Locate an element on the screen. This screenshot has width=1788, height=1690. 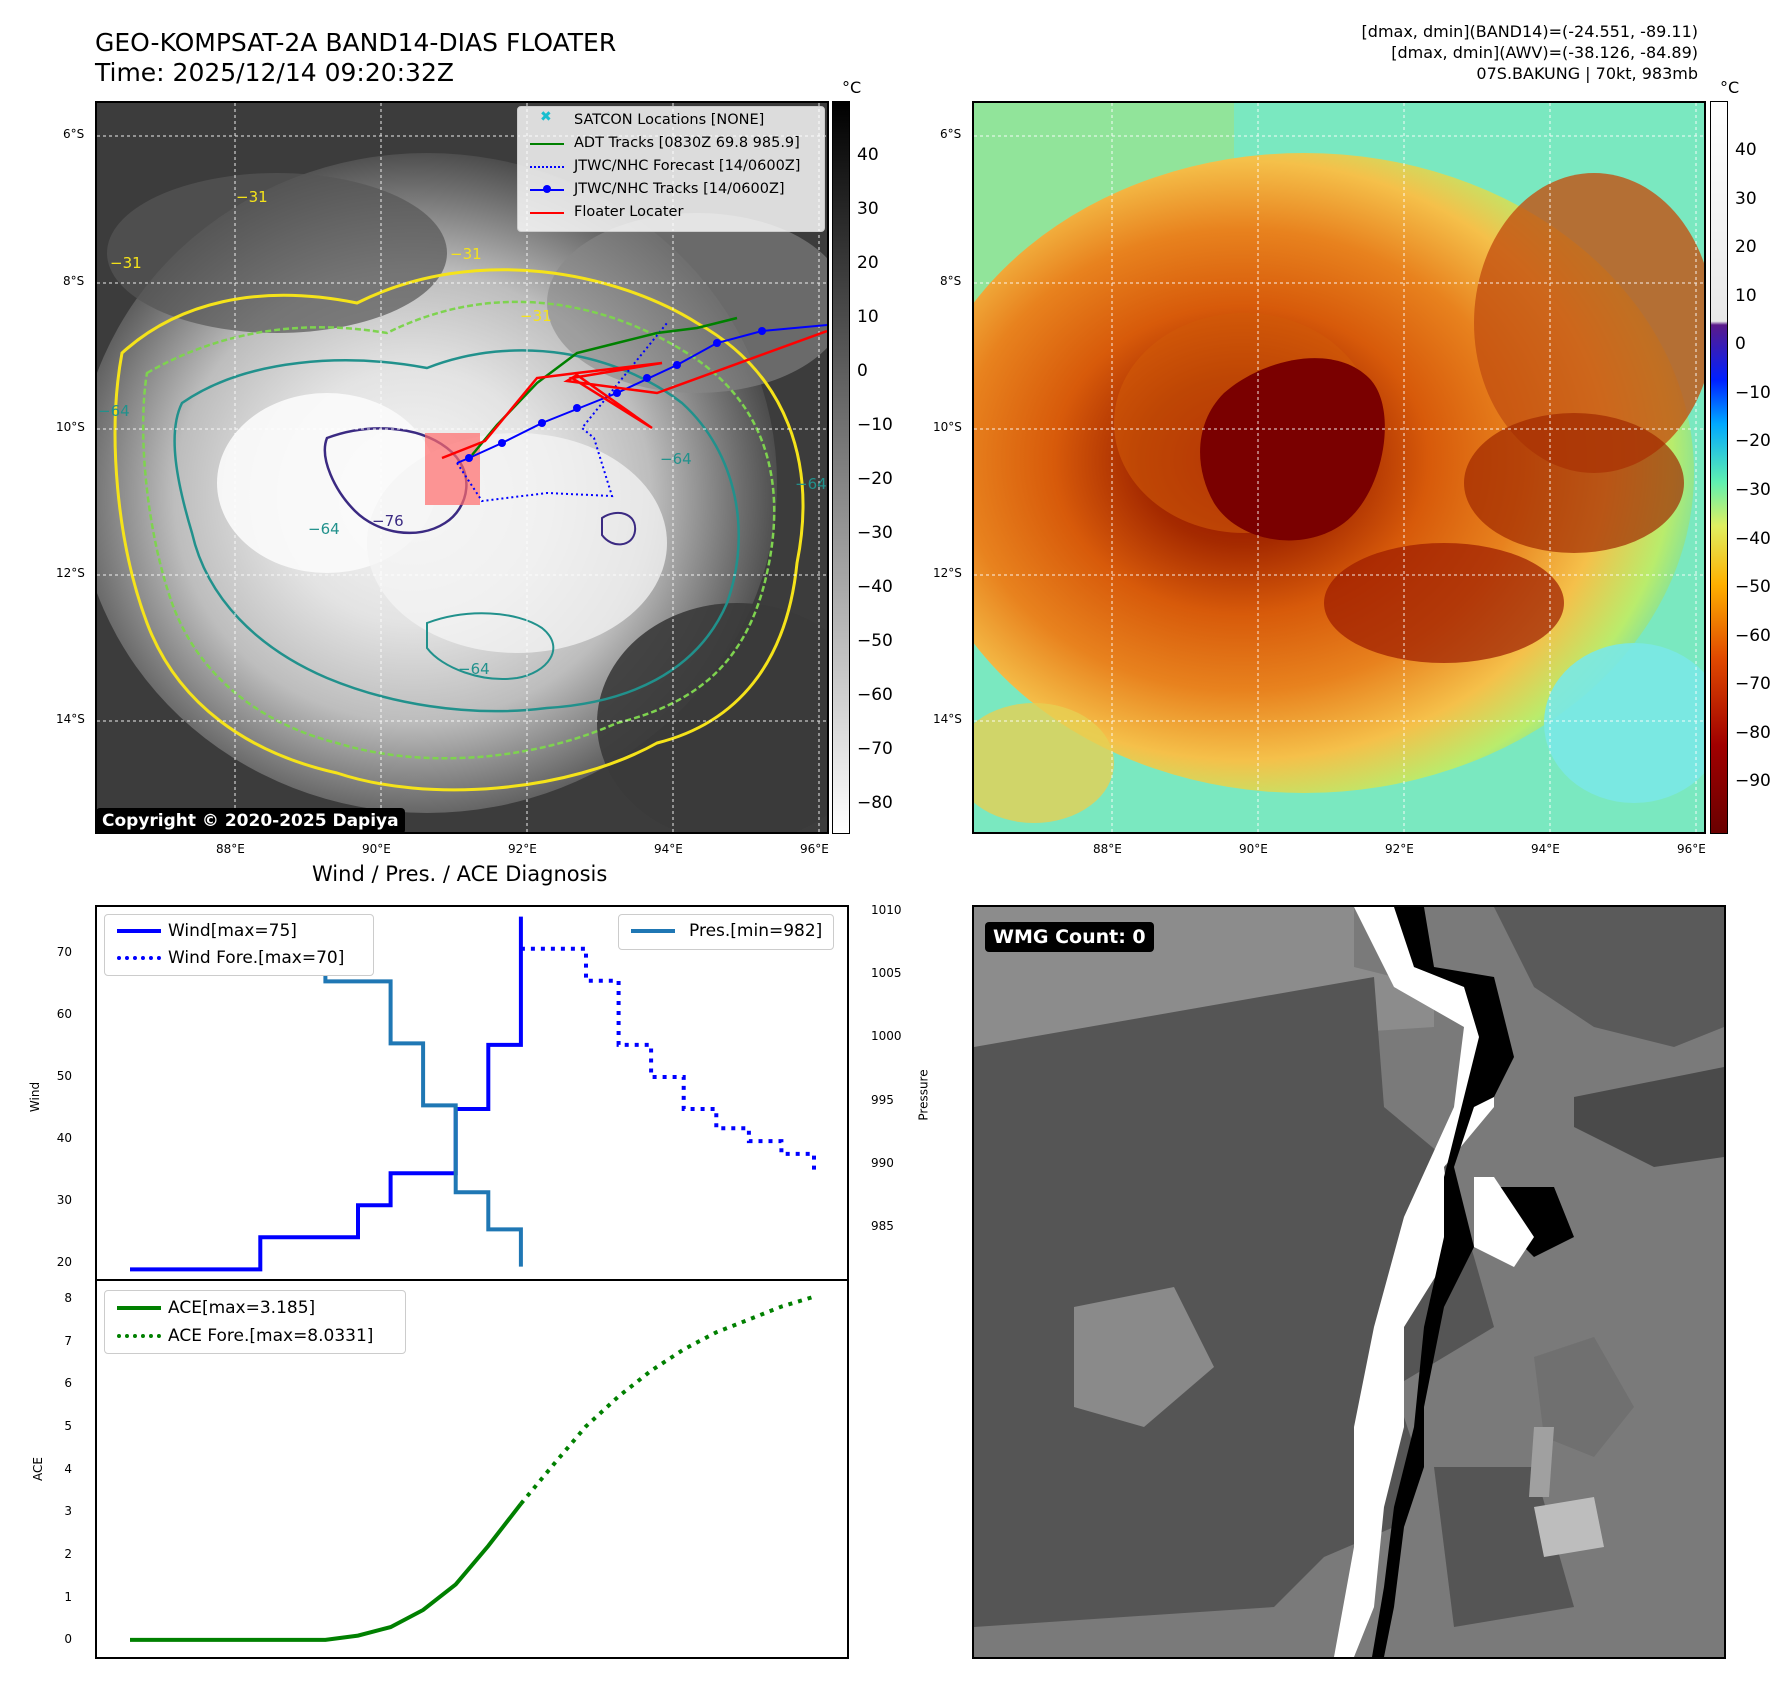
wind-tick-label: 30 is located at coordinates (64, 1200).